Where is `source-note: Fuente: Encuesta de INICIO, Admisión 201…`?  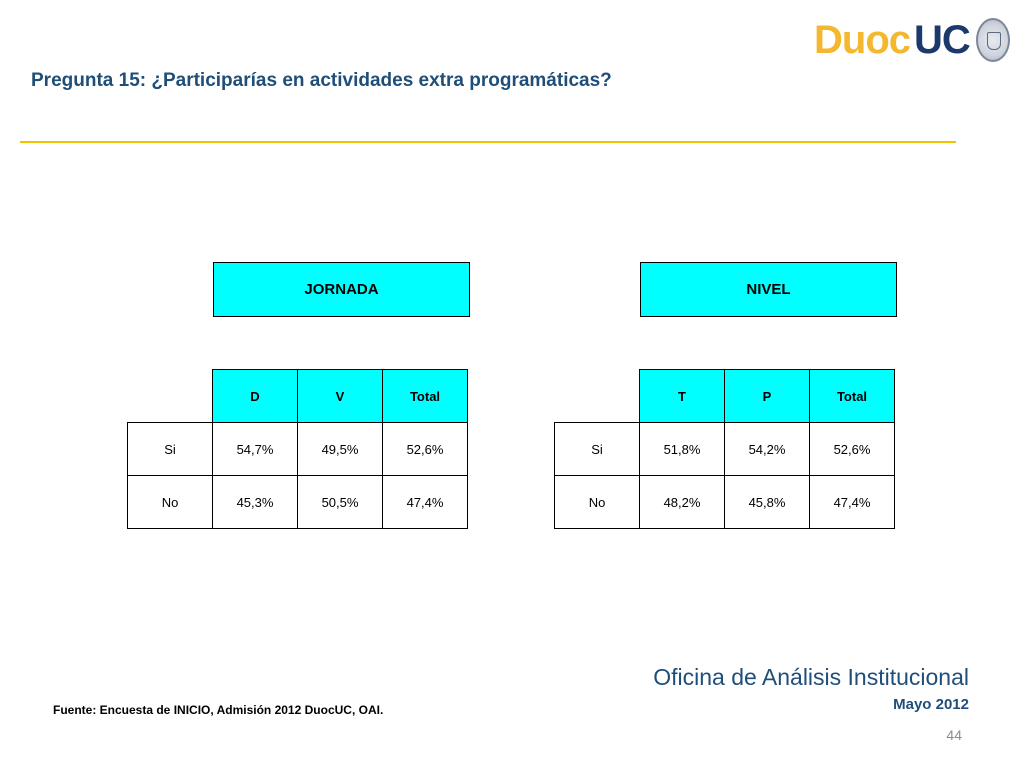
source-note: Fuente: Encuesta de INICIO, Admisión 201… is located at coordinates (218, 710).